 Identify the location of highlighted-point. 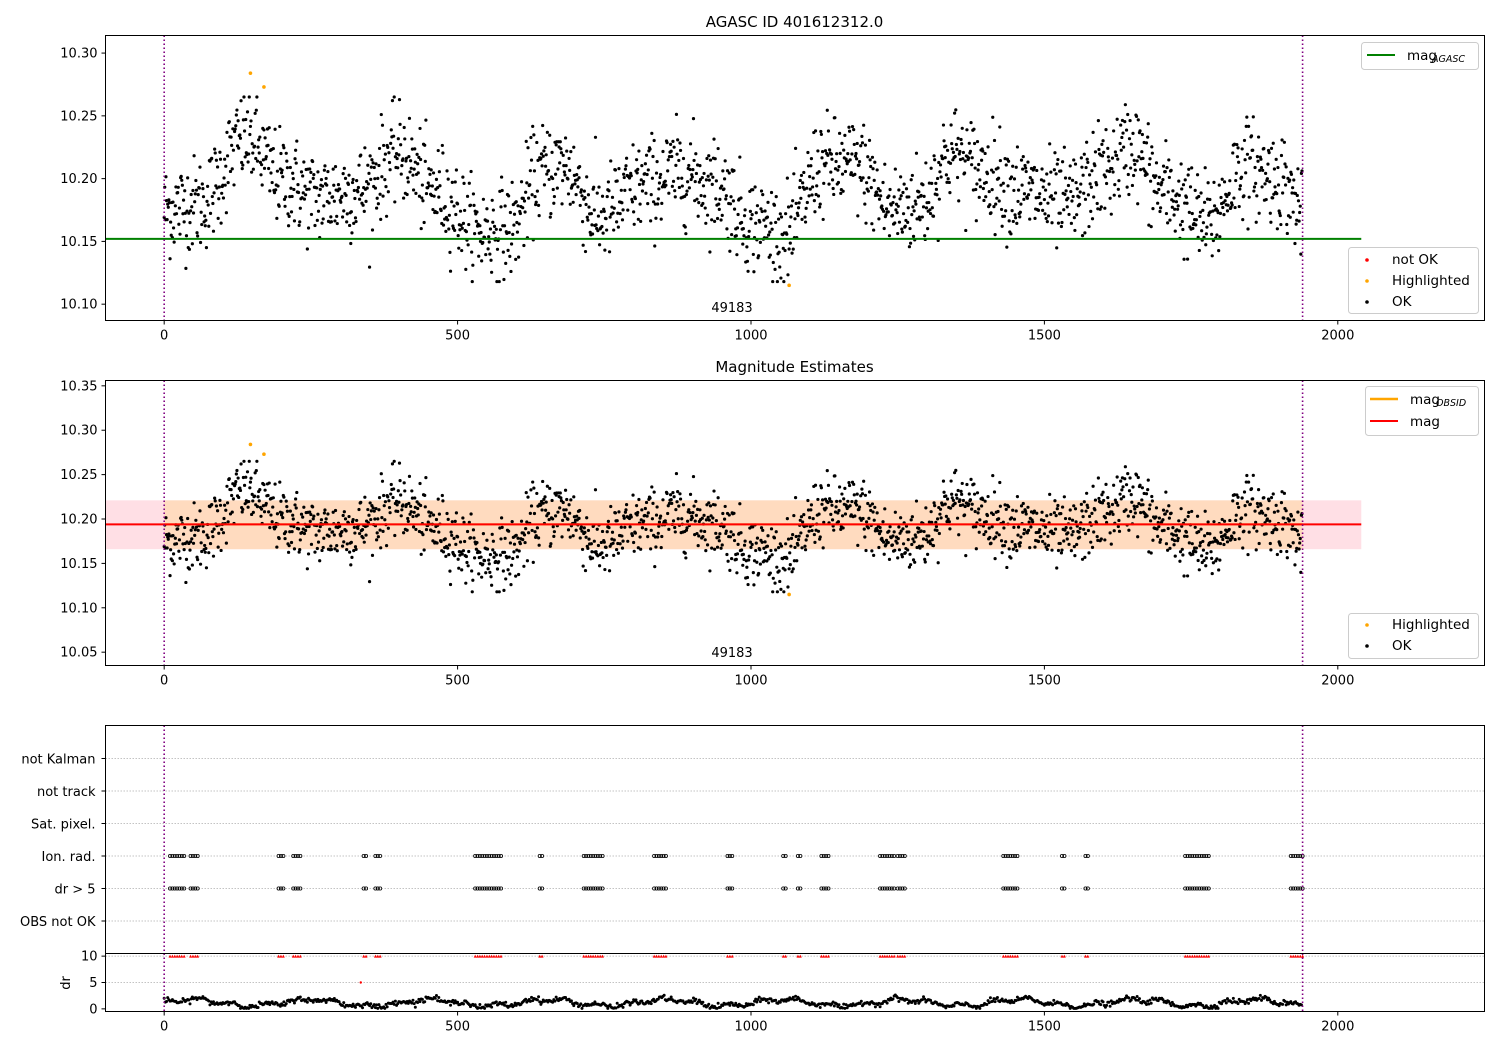
(250, 73).